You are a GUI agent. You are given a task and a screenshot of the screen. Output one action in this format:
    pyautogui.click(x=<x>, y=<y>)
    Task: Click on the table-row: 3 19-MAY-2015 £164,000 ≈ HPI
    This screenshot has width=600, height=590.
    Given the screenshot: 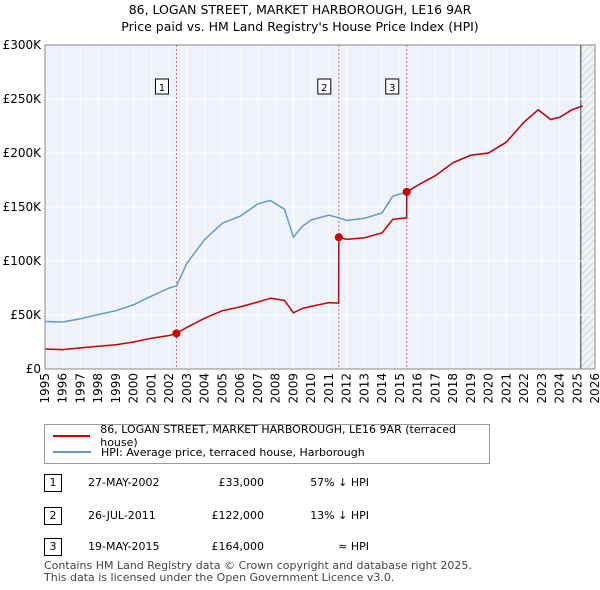 What is the action you would take?
    pyautogui.click(x=254, y=547)
    